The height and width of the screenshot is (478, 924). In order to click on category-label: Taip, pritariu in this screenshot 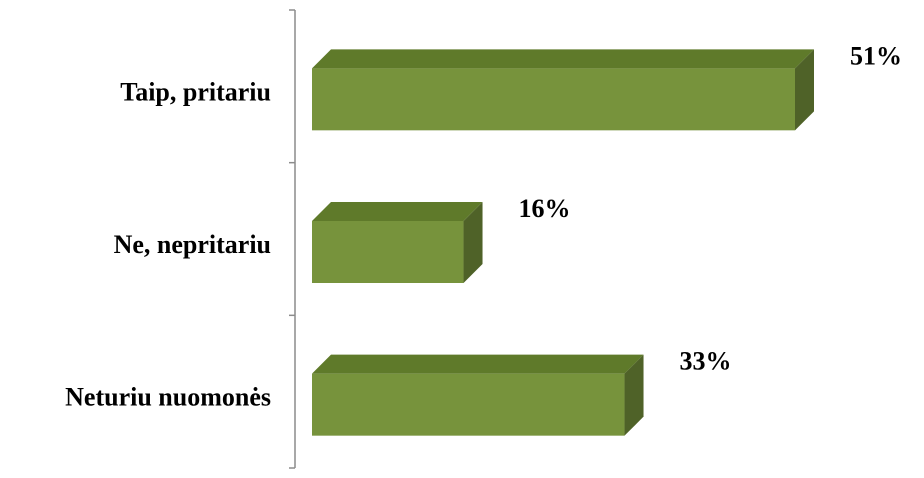, I will do `click(195, 91)`.